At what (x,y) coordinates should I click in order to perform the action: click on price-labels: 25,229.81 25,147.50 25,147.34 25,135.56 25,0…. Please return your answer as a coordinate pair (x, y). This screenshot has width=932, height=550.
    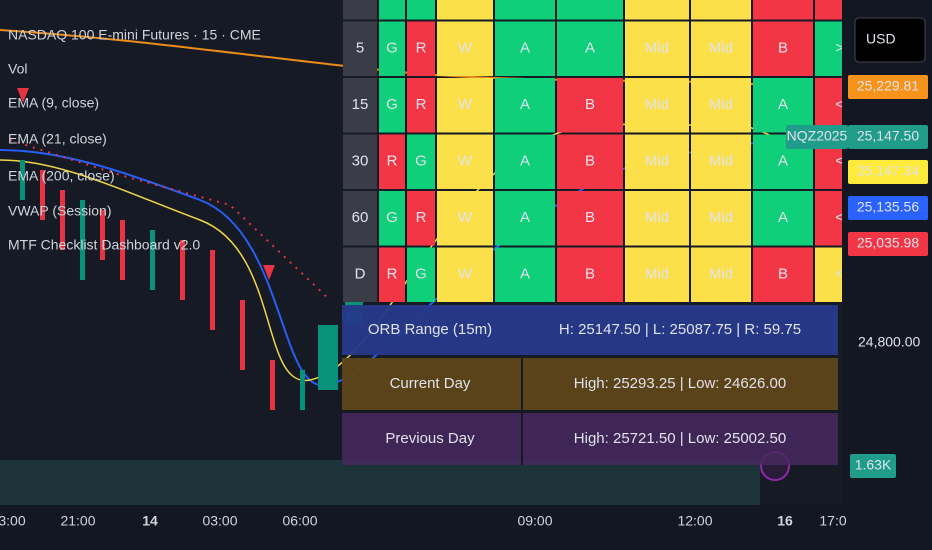
    Looking at the image, I should click on (888, 165).